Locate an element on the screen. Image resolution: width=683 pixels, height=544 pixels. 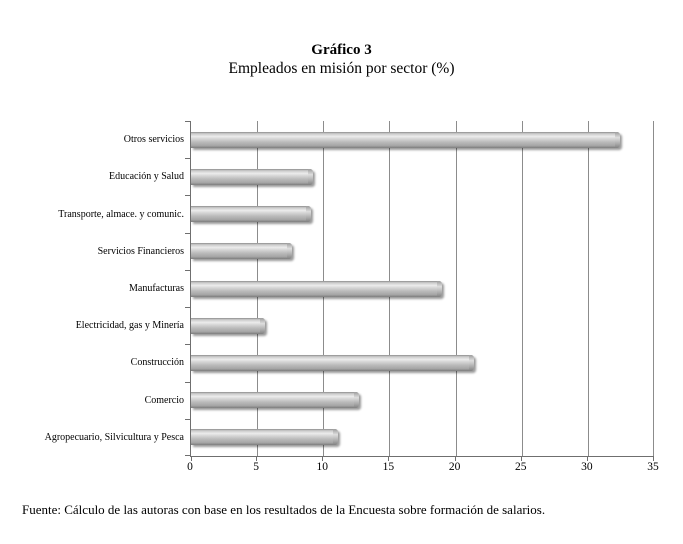
chart-title: Gráfico 3 is located at coordinates (341, 50).